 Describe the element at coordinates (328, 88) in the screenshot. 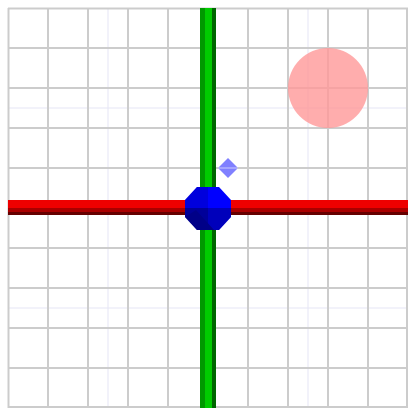

I see `target-marker` at that location.